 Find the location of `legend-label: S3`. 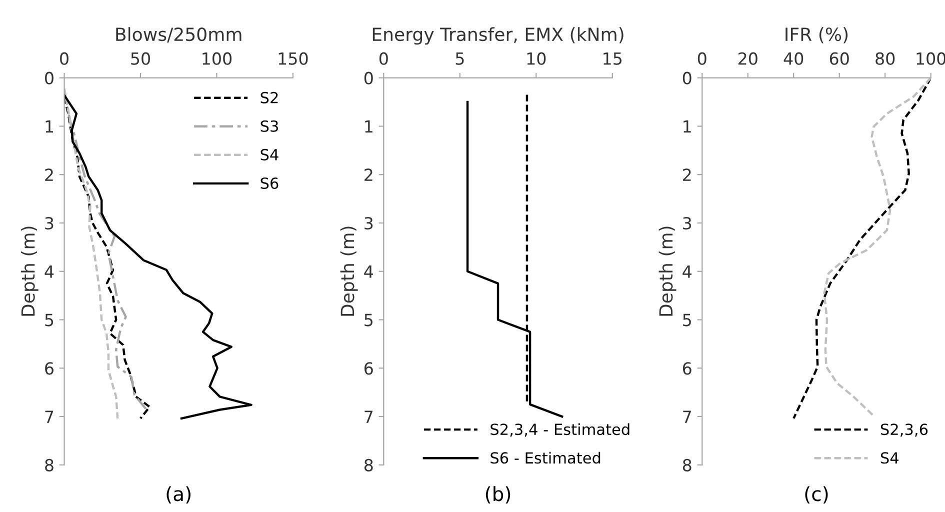

legend-label: S3 is located at coordinates (269, 126).